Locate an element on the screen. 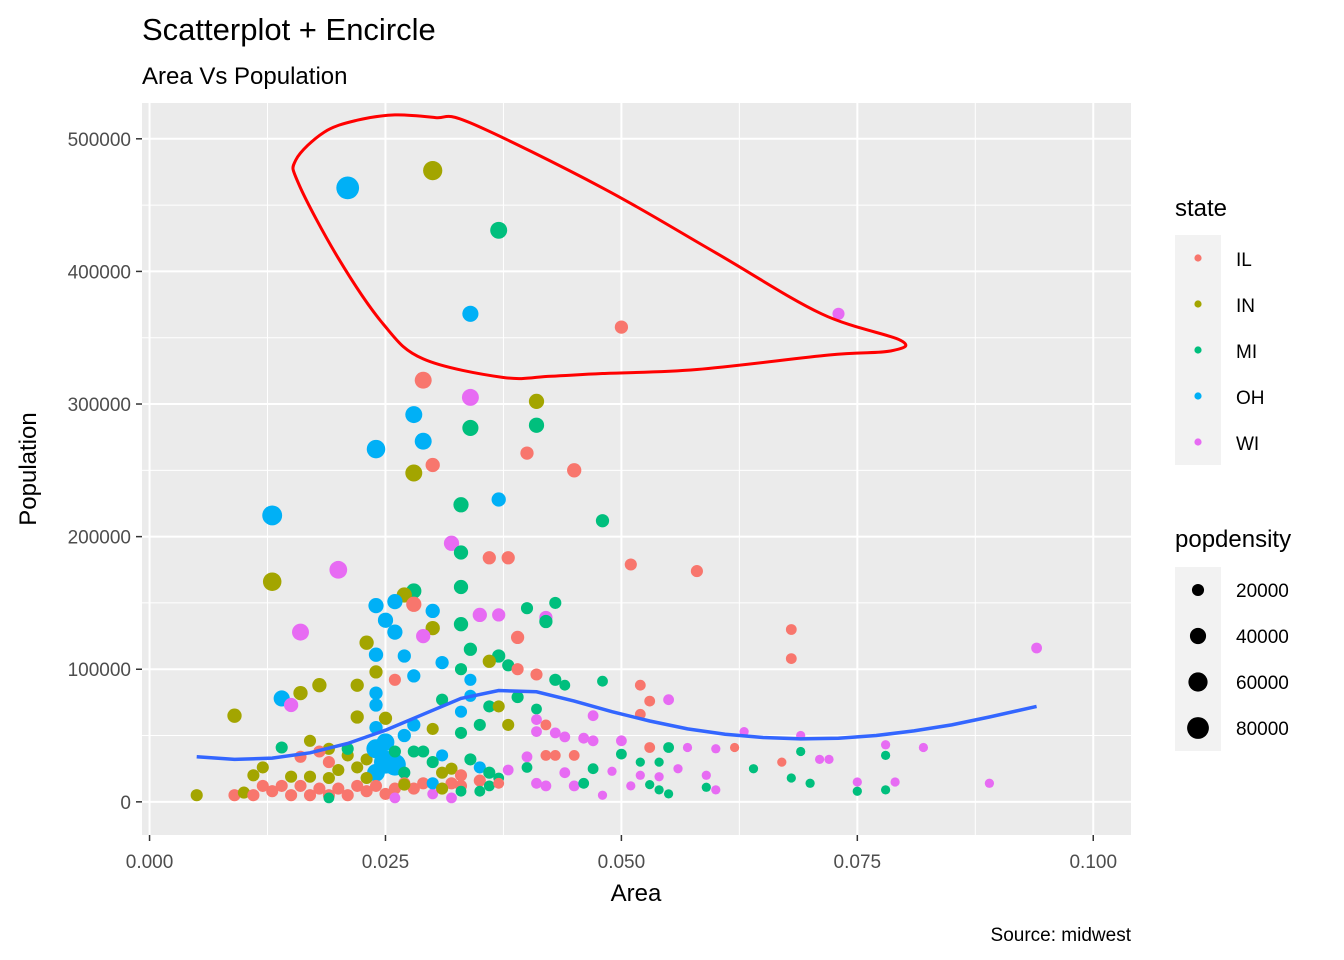 This screenshot has width=1344, height=960. legend-key-mi is located at coordinates (1198, 350).